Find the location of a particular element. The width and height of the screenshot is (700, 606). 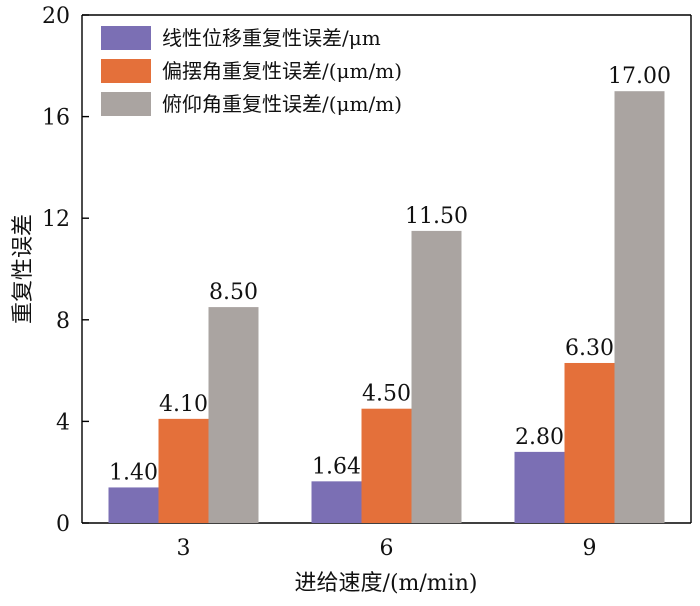

data-label: 1.40 is located at coordinates (133, 472).